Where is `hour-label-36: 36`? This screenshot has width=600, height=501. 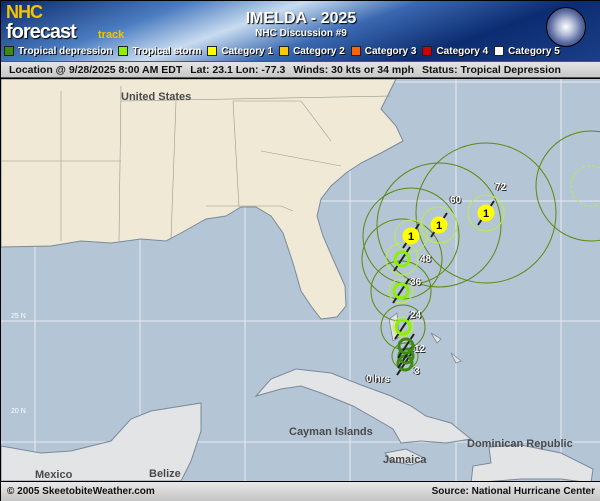 hour-label-36: 36 is located at coordinates (416, 282).